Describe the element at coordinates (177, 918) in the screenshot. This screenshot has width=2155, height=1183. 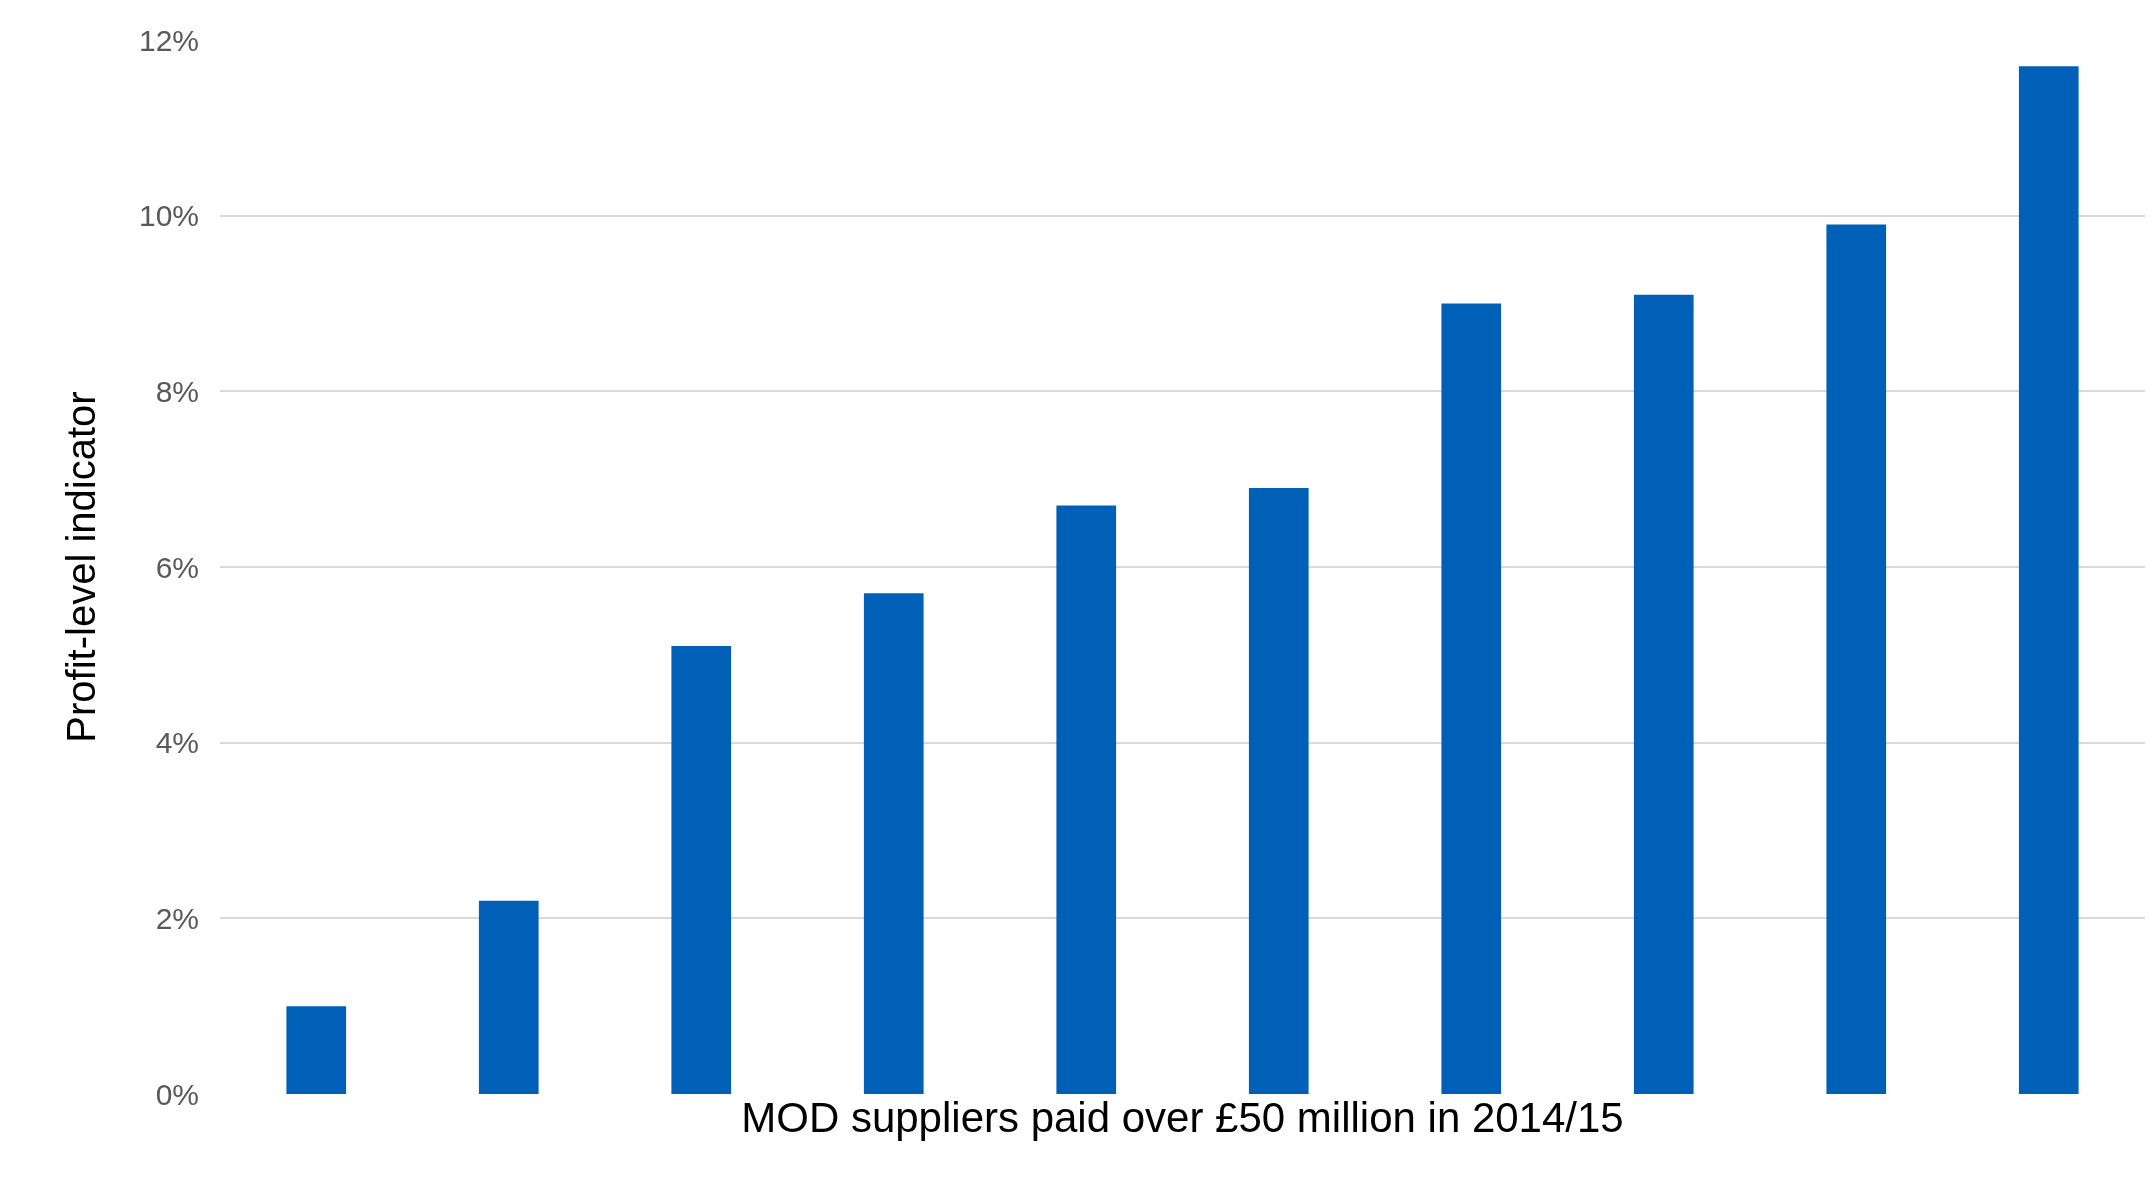
I see `y-tick-label: 2%` at that location.